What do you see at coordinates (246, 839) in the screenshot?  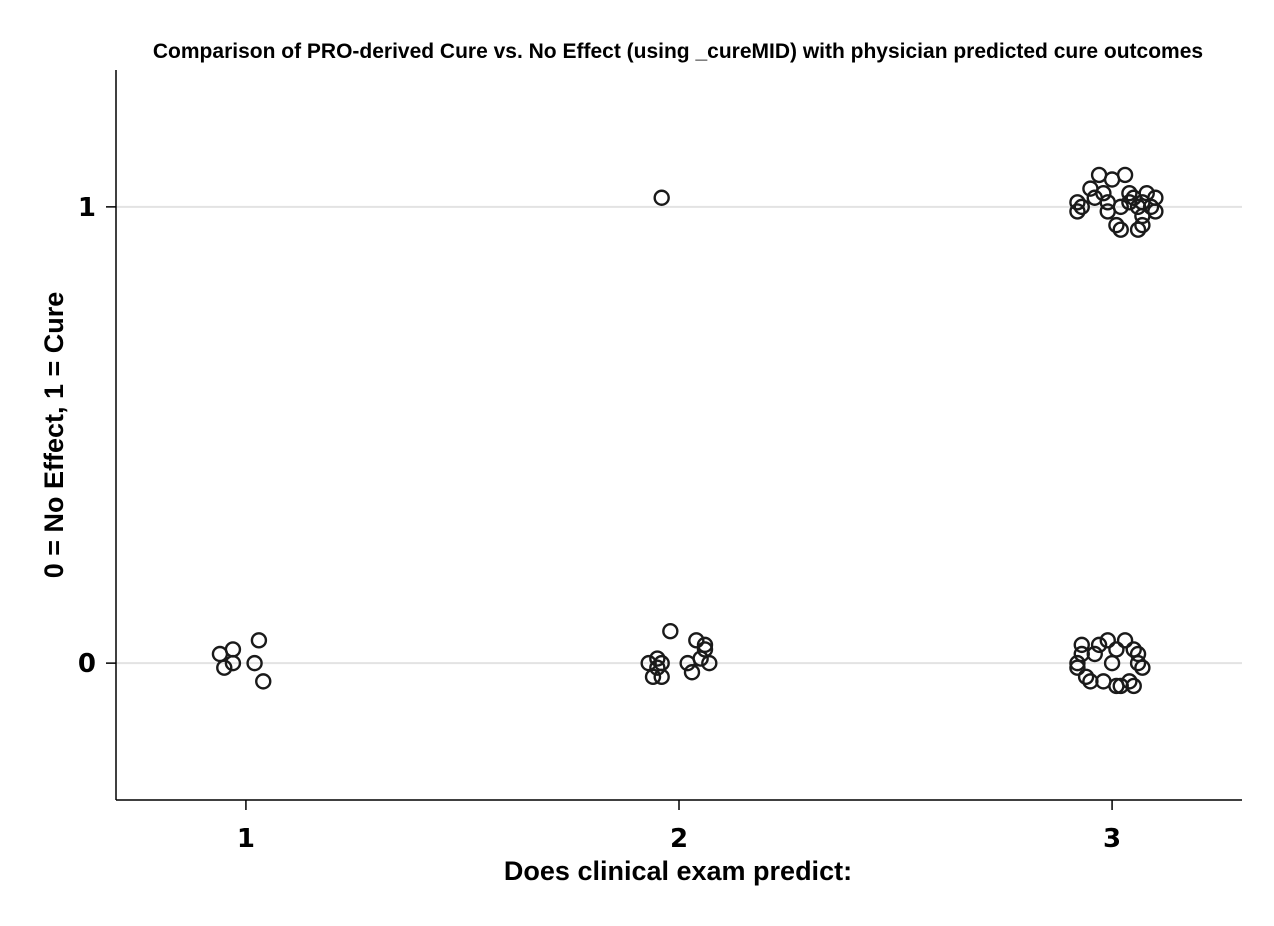 I see `x-tick-label: 1` at bounding box center [246, 839].